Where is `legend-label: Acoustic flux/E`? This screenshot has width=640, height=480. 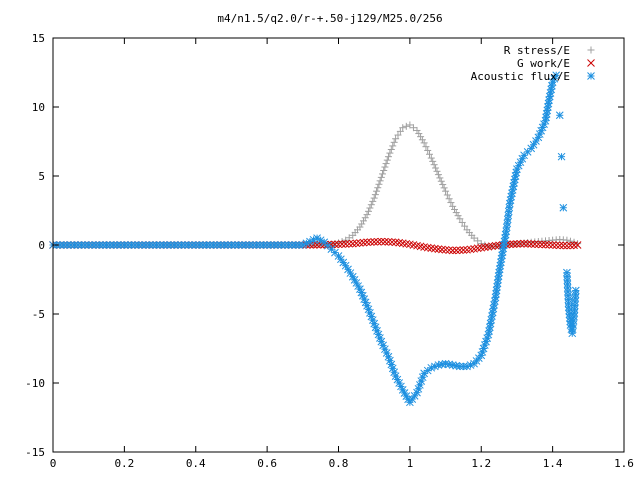 legend-label: Acoustic flux/E is located at coordinates (520, 76).